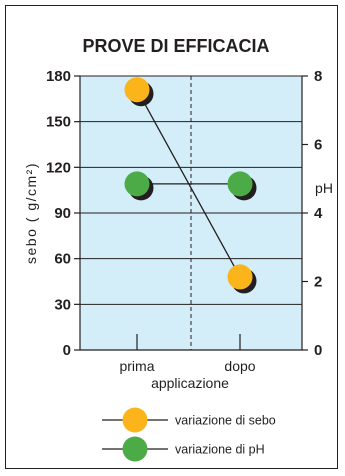  What do you see at coordinates (58, 167) in the screenshot?
I see `left-tick-label: 120` at bounding box center [58, 167].